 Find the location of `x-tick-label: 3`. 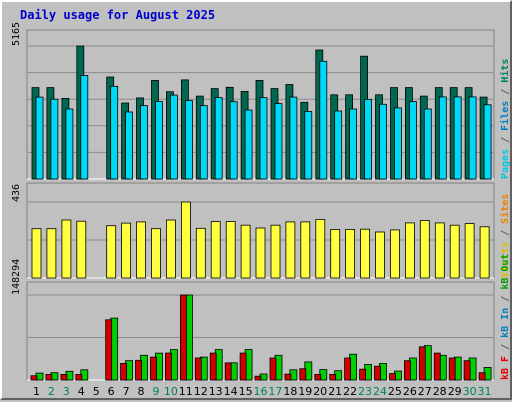

x-tick-label: 3 is located at coordinates (66, 391).